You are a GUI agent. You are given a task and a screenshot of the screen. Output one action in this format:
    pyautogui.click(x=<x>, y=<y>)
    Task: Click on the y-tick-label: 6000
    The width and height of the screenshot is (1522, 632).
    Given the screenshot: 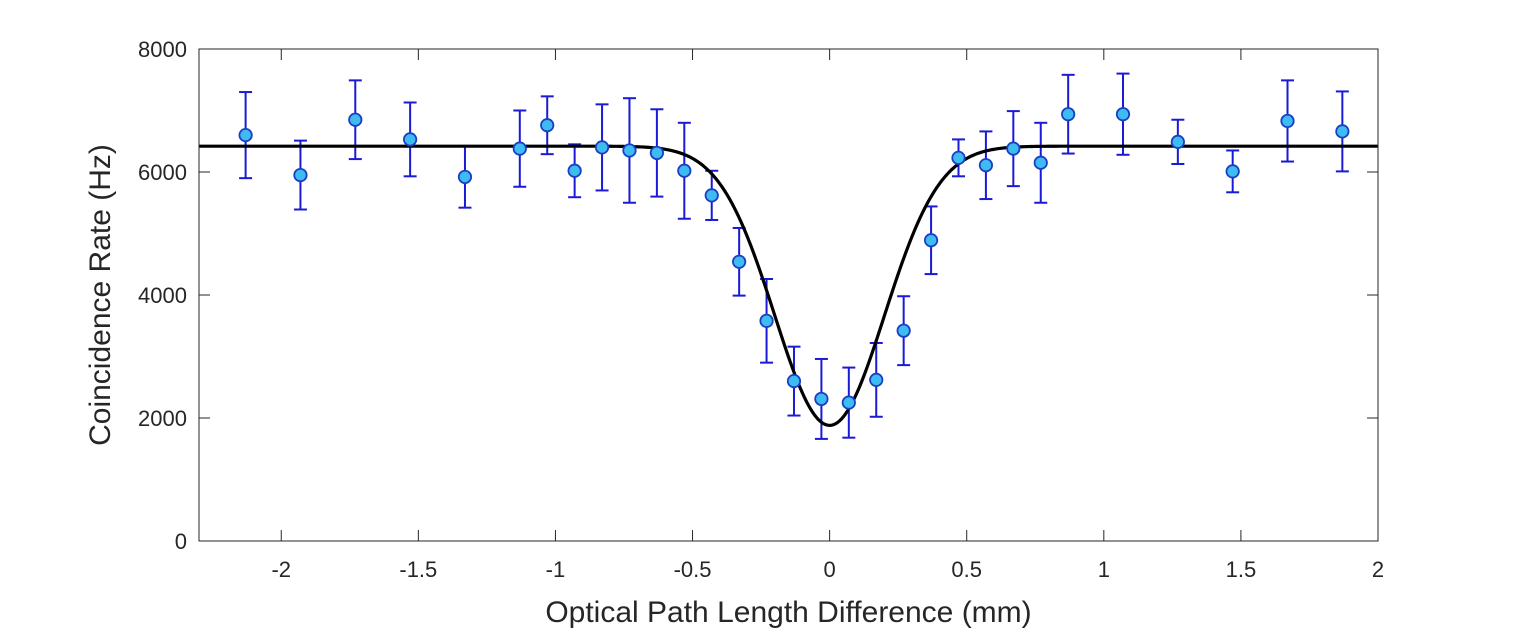 What is the action you would take?
    pyautogui.click(x=162, y=172)
    